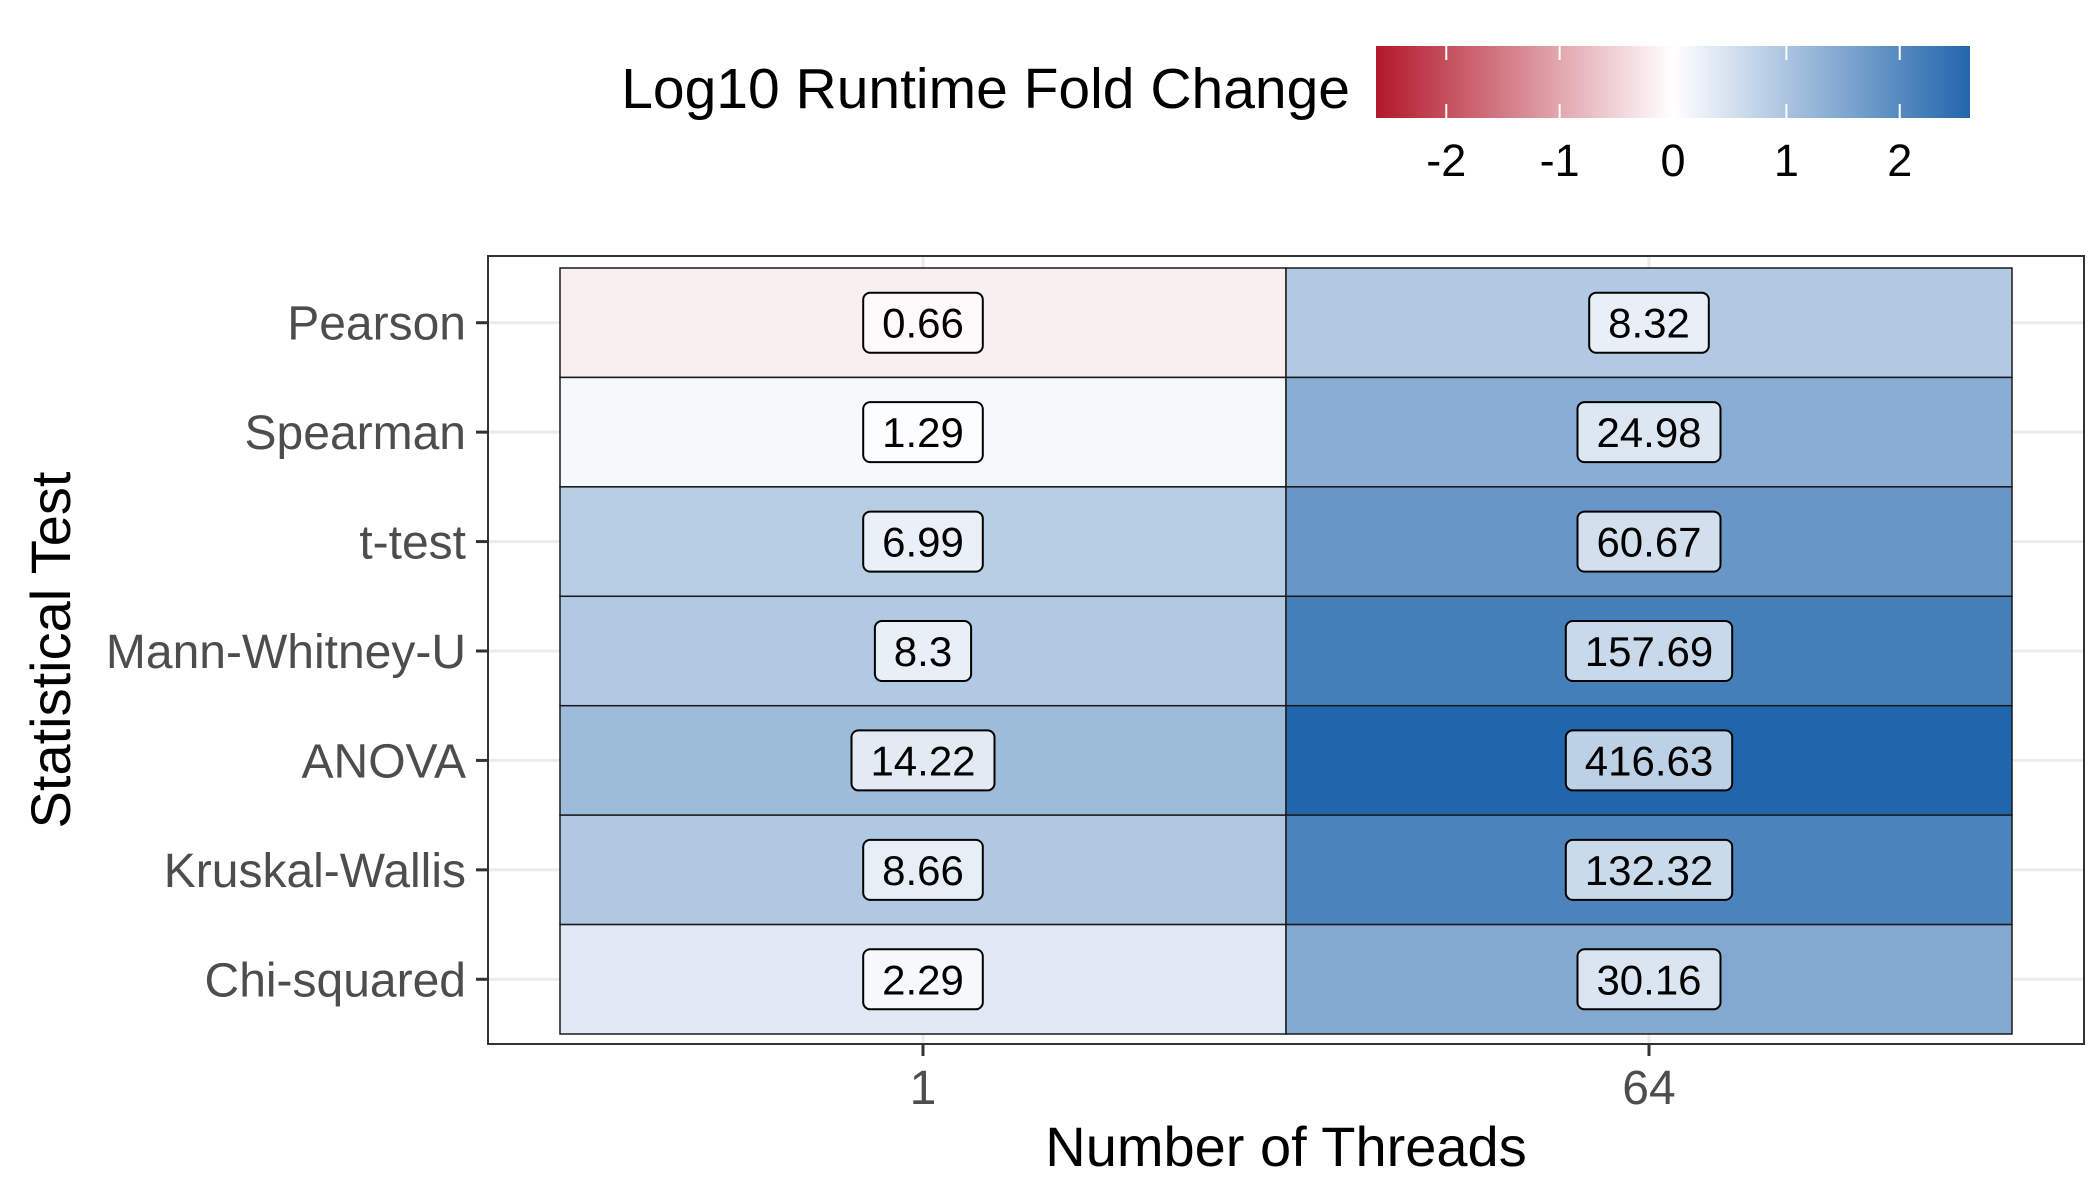  Describe the element at coordinates (1285, 1146) in the screenshot. I see `x-axis-title: Number of Threads` at that location.